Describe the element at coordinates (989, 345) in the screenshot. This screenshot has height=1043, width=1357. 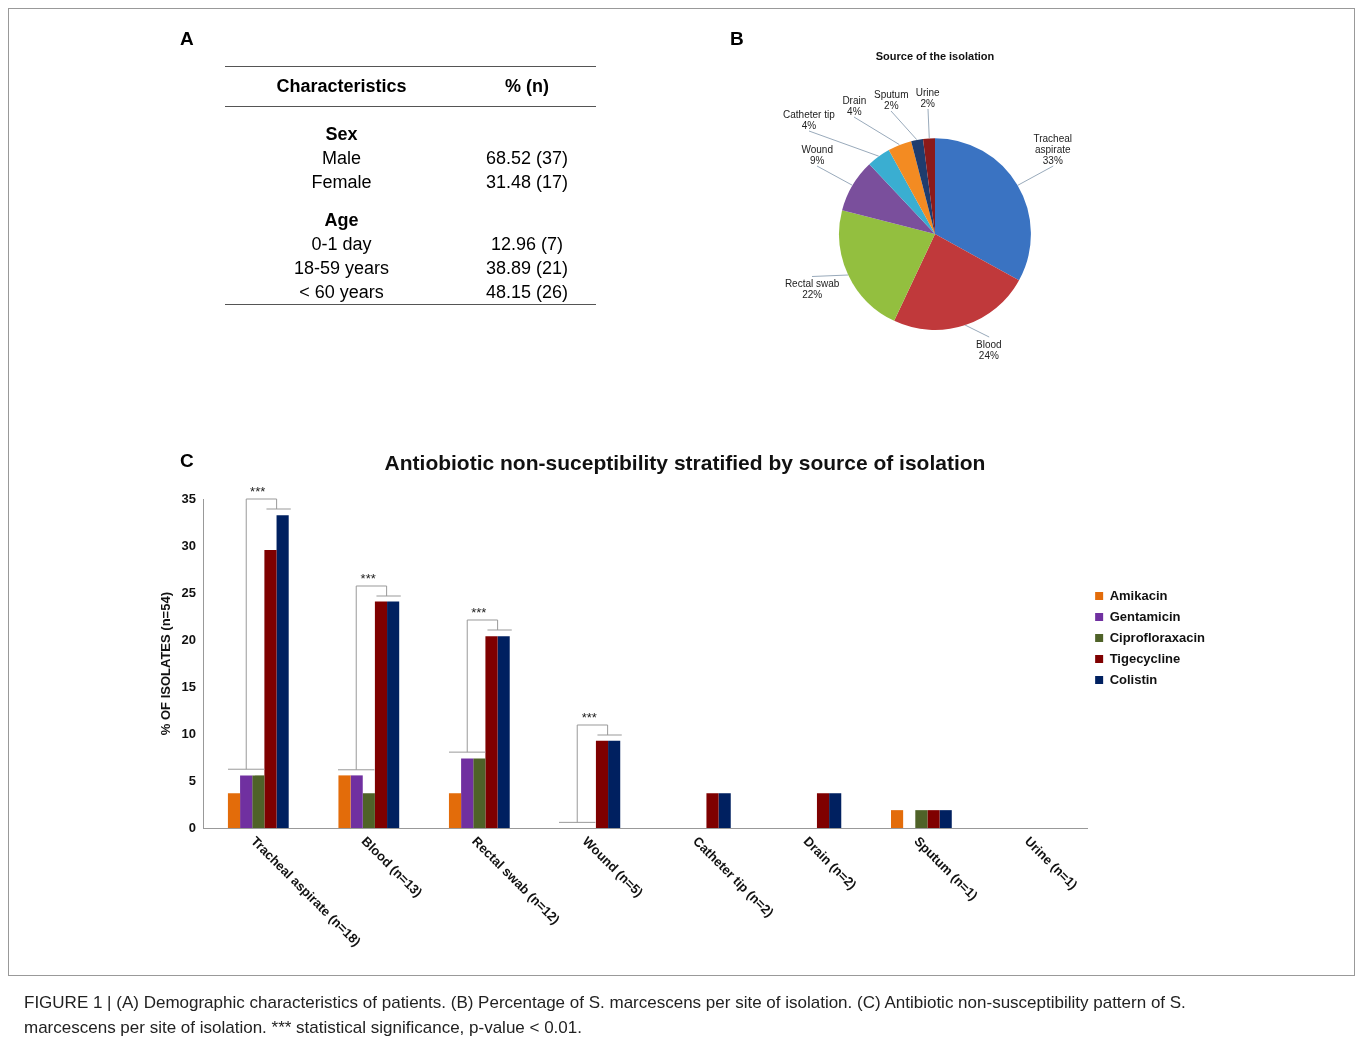
I see `slice-label: Blood` at that location.